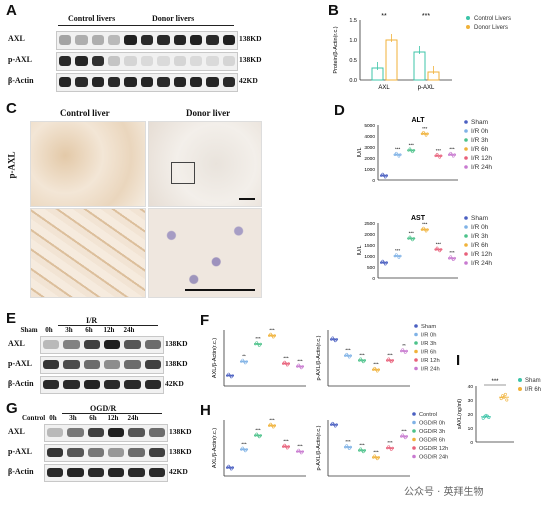  I want to click on x-tick-label: p-AXL, so click(426, 88).